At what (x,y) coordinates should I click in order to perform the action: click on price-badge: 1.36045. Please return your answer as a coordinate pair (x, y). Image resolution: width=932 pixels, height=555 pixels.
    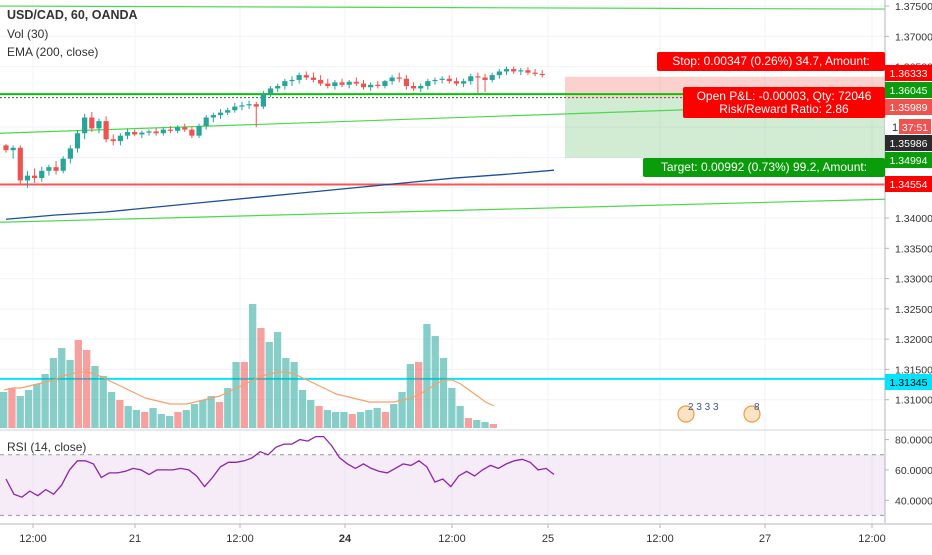
    Looking at the image, I should click on (908, 90).